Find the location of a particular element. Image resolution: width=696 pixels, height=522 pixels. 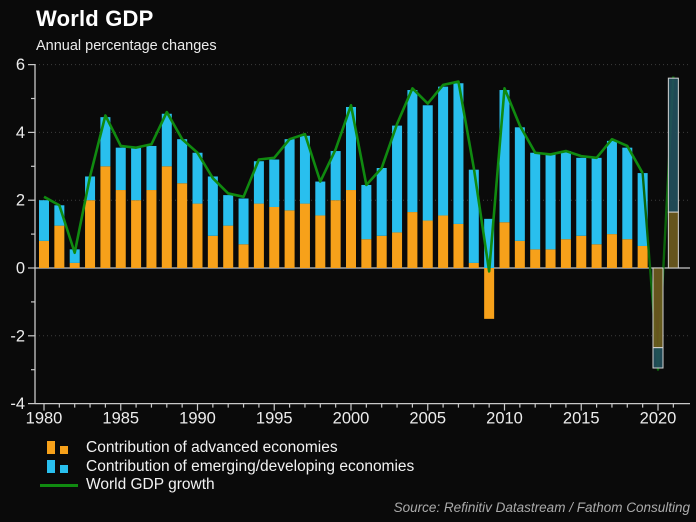

bar-2016-emerging is located at coordinates (596, 201).